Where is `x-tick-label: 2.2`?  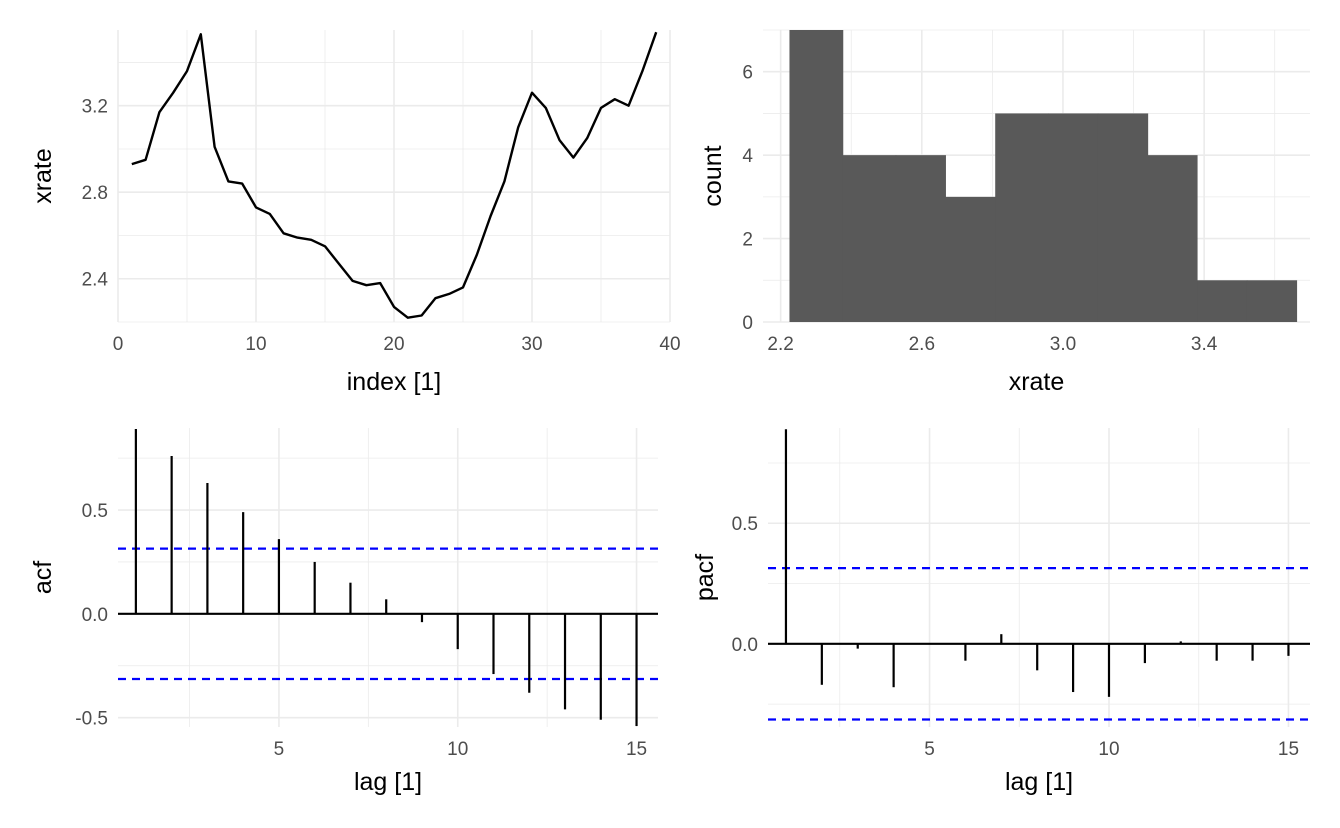
x-tick-label: 2.2 is located at coordinates (780, 344).